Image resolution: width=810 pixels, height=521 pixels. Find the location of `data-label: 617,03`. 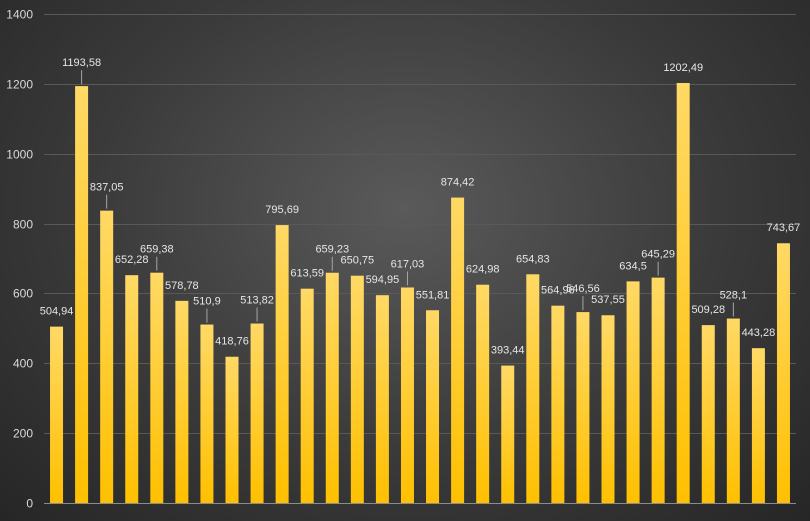

data-label: 617,03 is located at coordinates (408, 264).